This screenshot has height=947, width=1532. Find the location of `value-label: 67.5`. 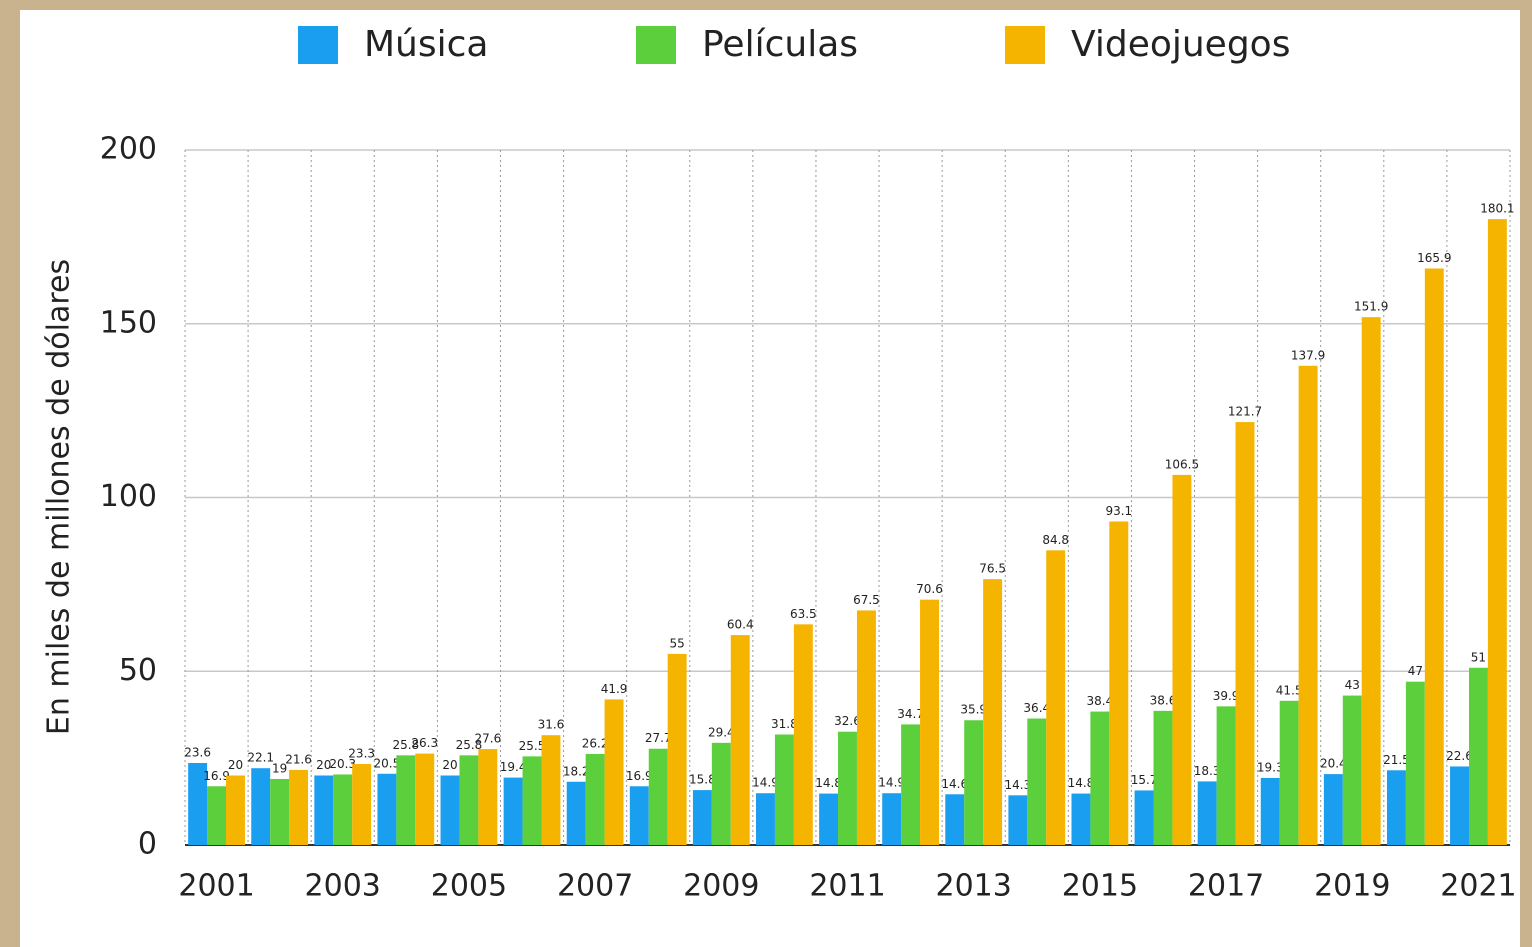

value-label: 67.5 is located at coordinates (866, 600).